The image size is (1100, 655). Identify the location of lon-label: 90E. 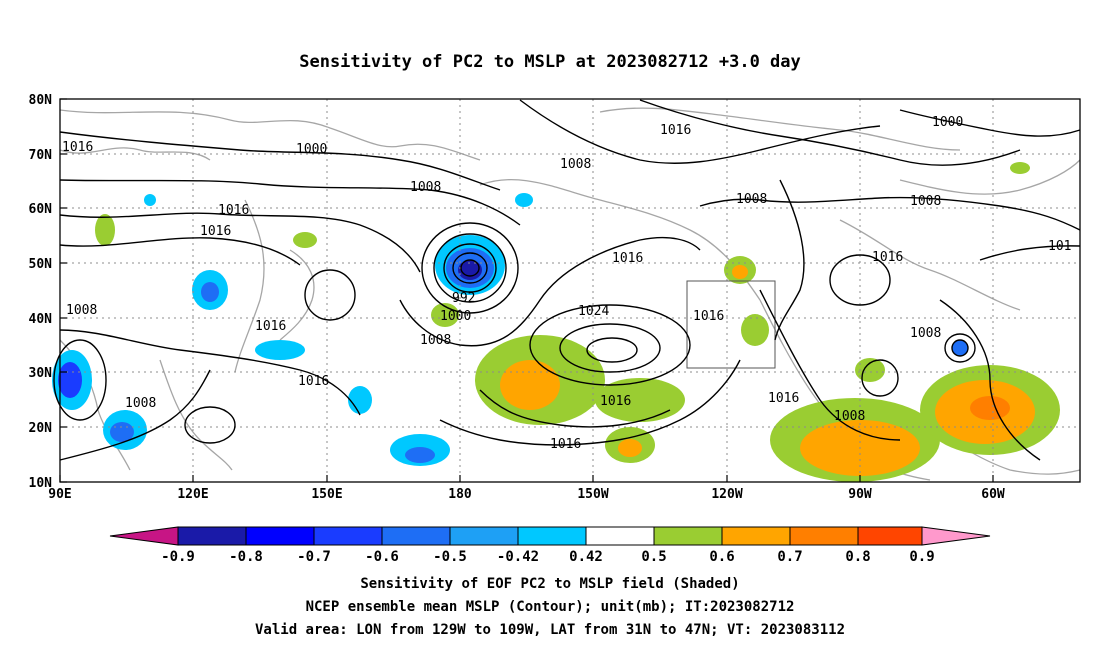
(59, 494).